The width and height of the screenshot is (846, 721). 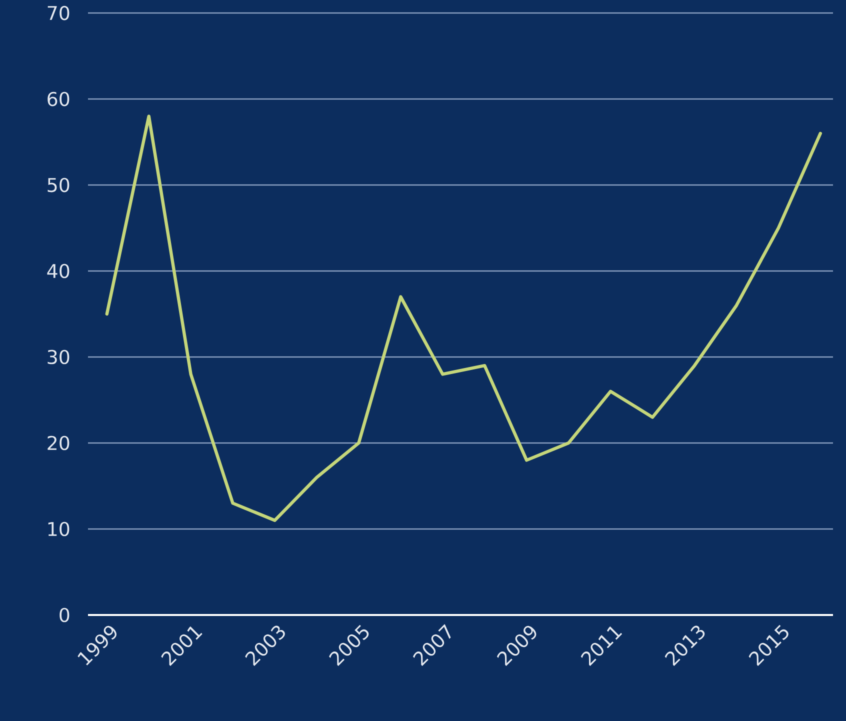 I want to click on y-tick-label: 50, so click(x=59, y=185).